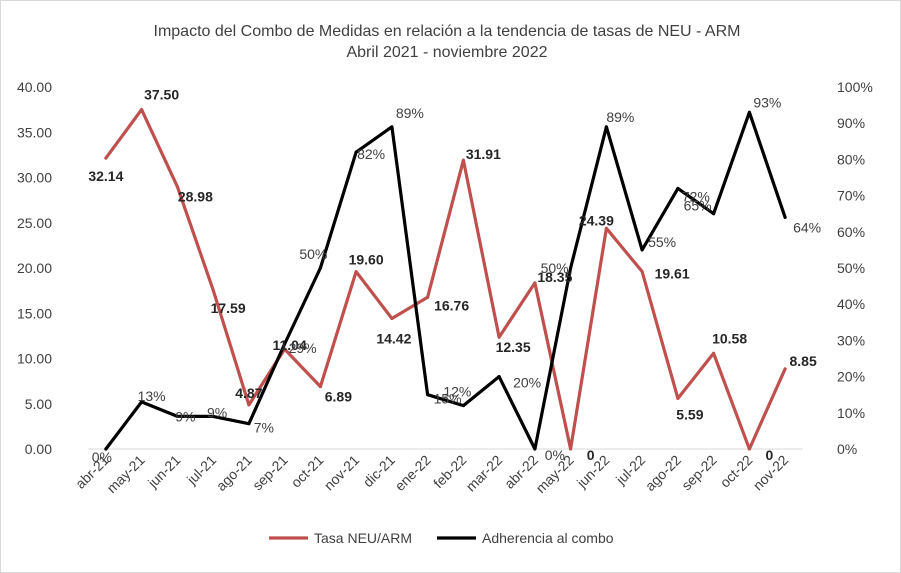  Describe the element at coordinates (34, 313) in the screenshot. I see `y-left-tick-label: 15.00` at that location.